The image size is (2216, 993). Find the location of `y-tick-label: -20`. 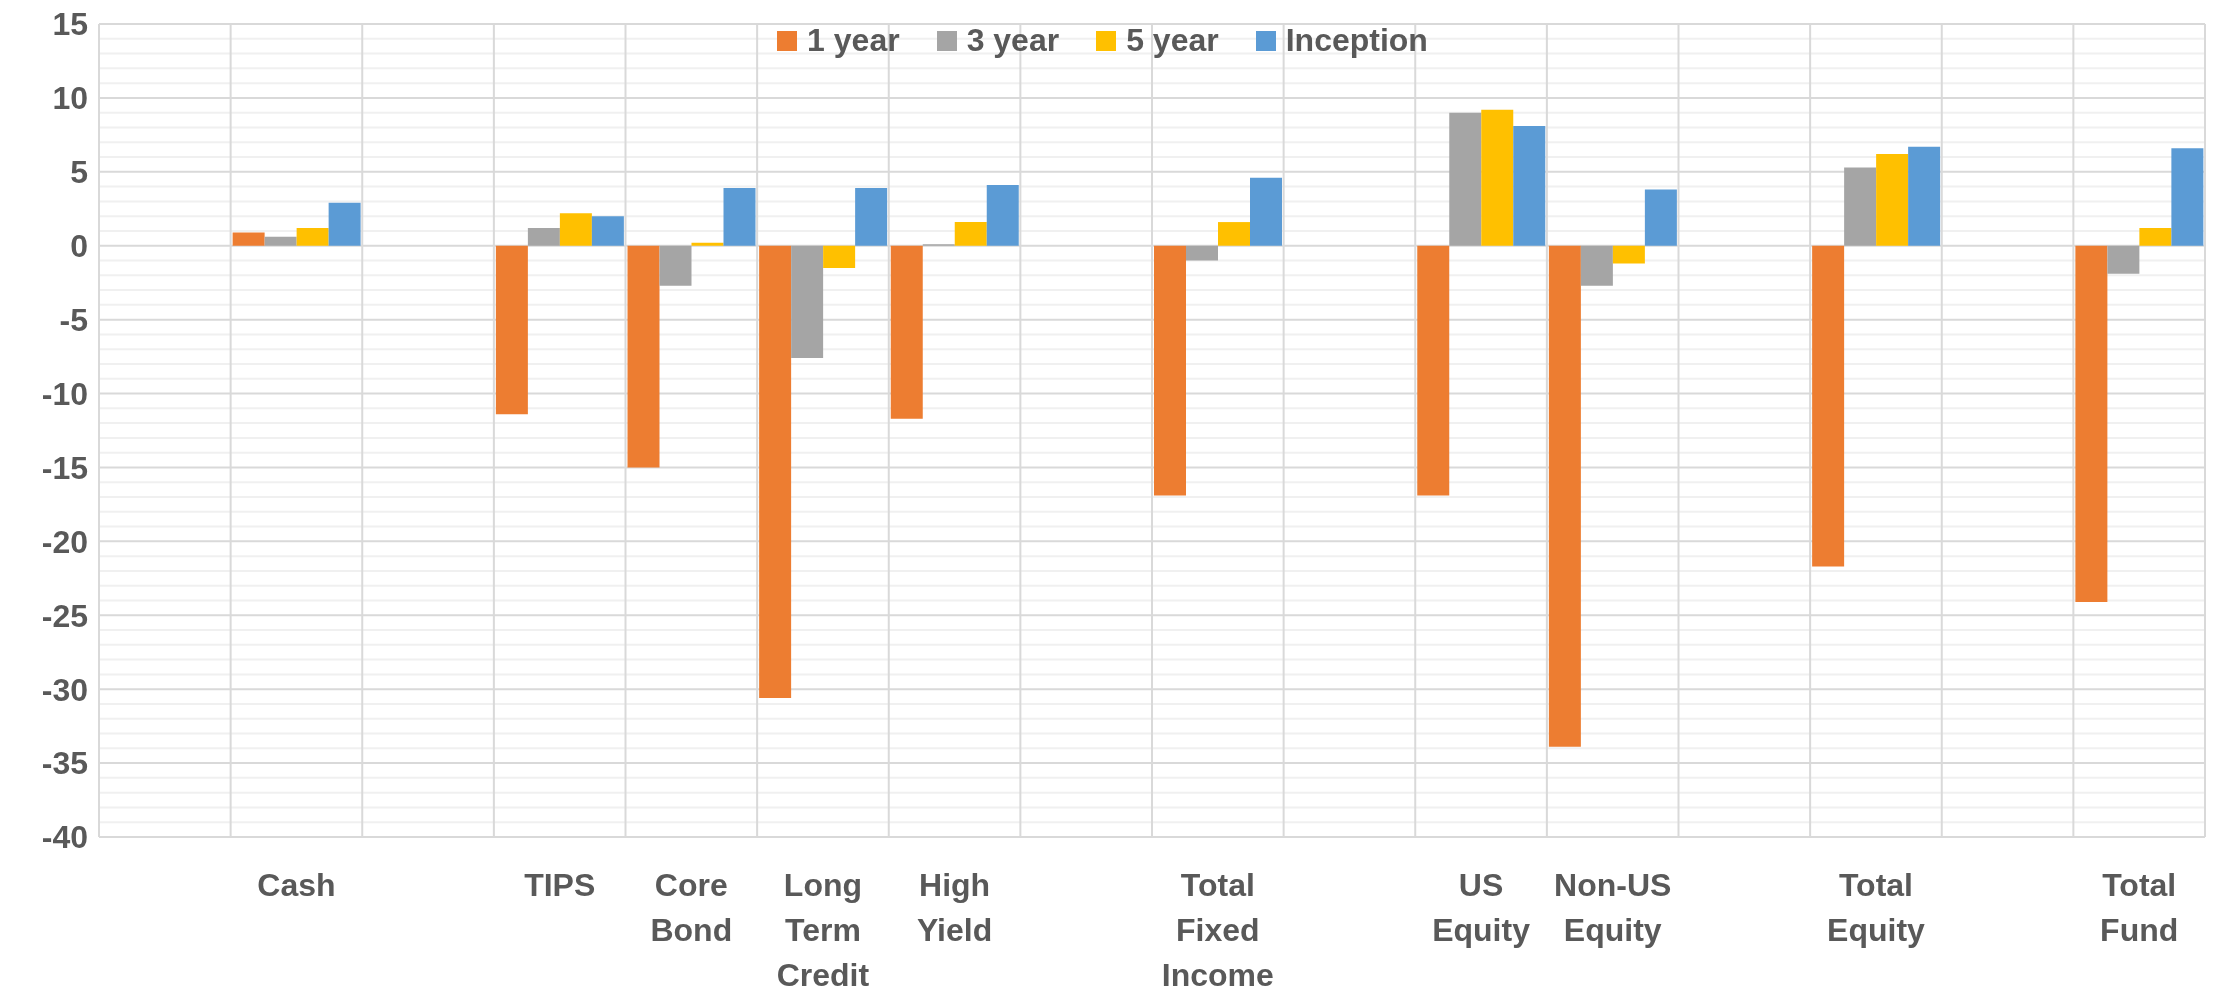

y-tick-label: -20 is located at coordinates (64, 541).